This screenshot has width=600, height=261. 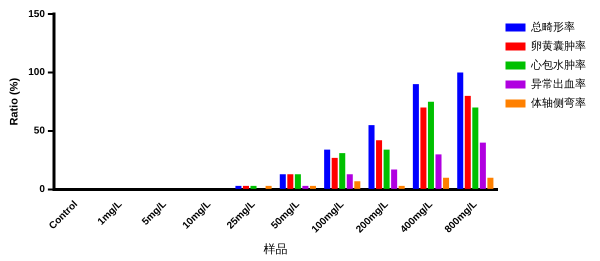 What do you see at coordinates (558, 65) in the screenshot?
I see `legend-label: 心包水肿率` at bounding box center [558, 65].